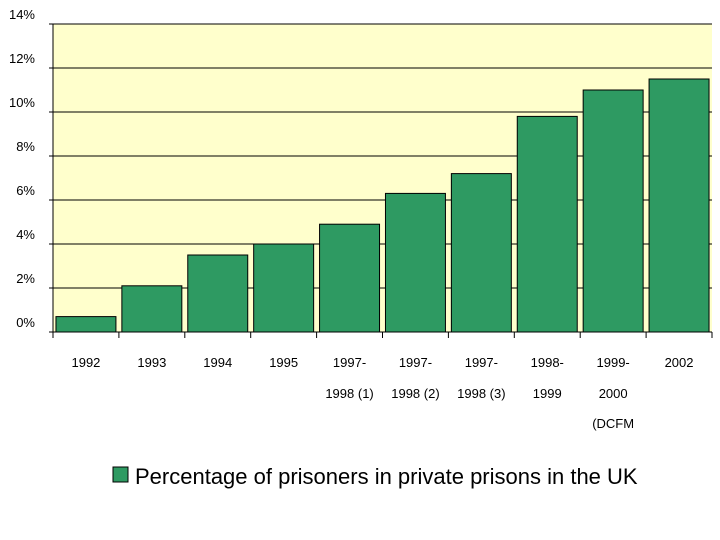 The height and width of the screenshot is (540, 720). I want to click on x-tick-label: 1999-, so click(613, 362).